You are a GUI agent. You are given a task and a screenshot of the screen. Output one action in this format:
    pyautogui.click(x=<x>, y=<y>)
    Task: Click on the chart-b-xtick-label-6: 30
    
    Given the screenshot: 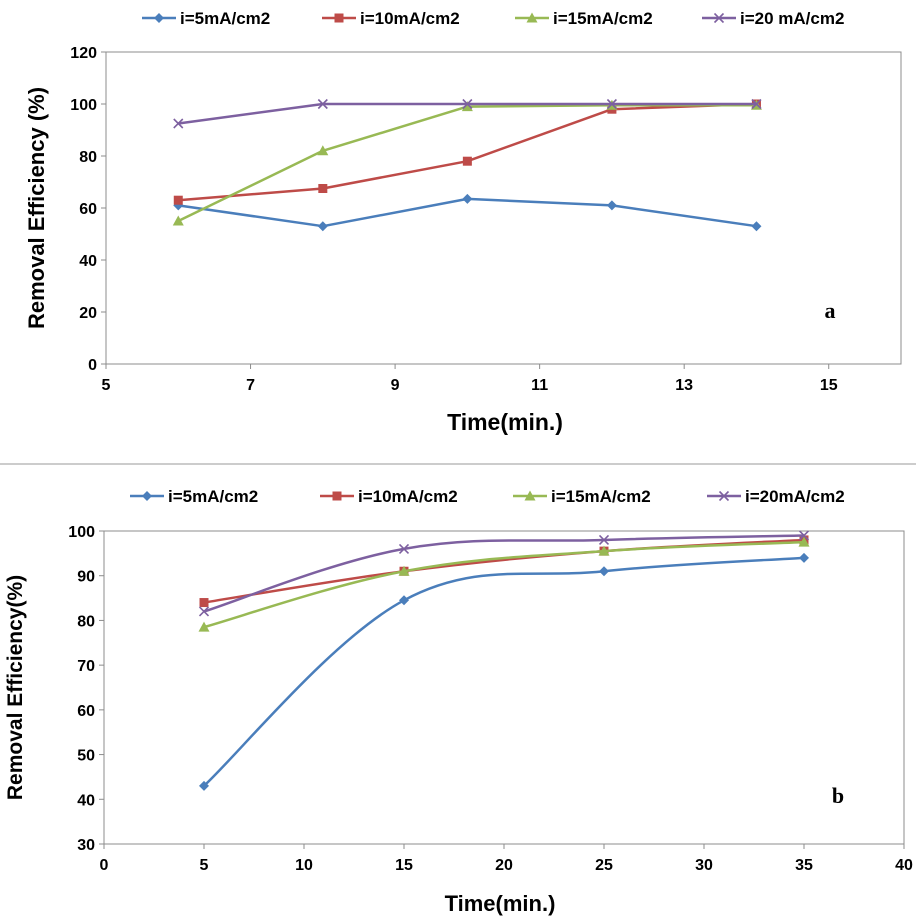 What is the action you would take?
    pyautogui.click(x=704, y=865)
    